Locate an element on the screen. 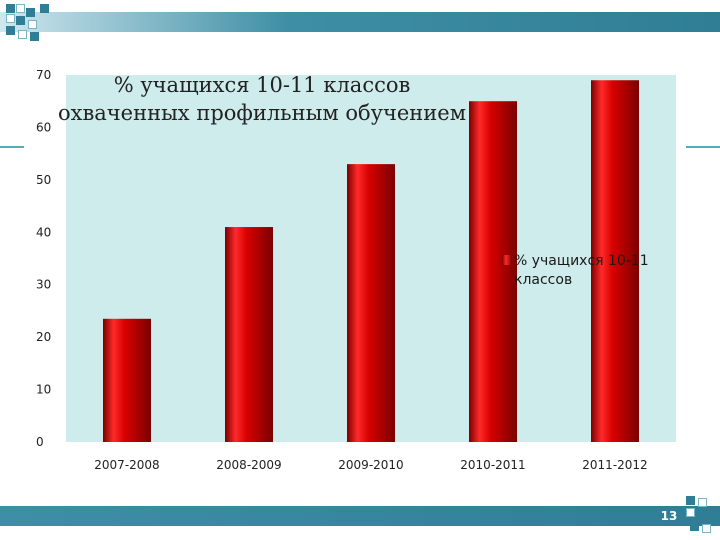  x-tick-label: 2008-2009 is located at coordinates (248, 465).